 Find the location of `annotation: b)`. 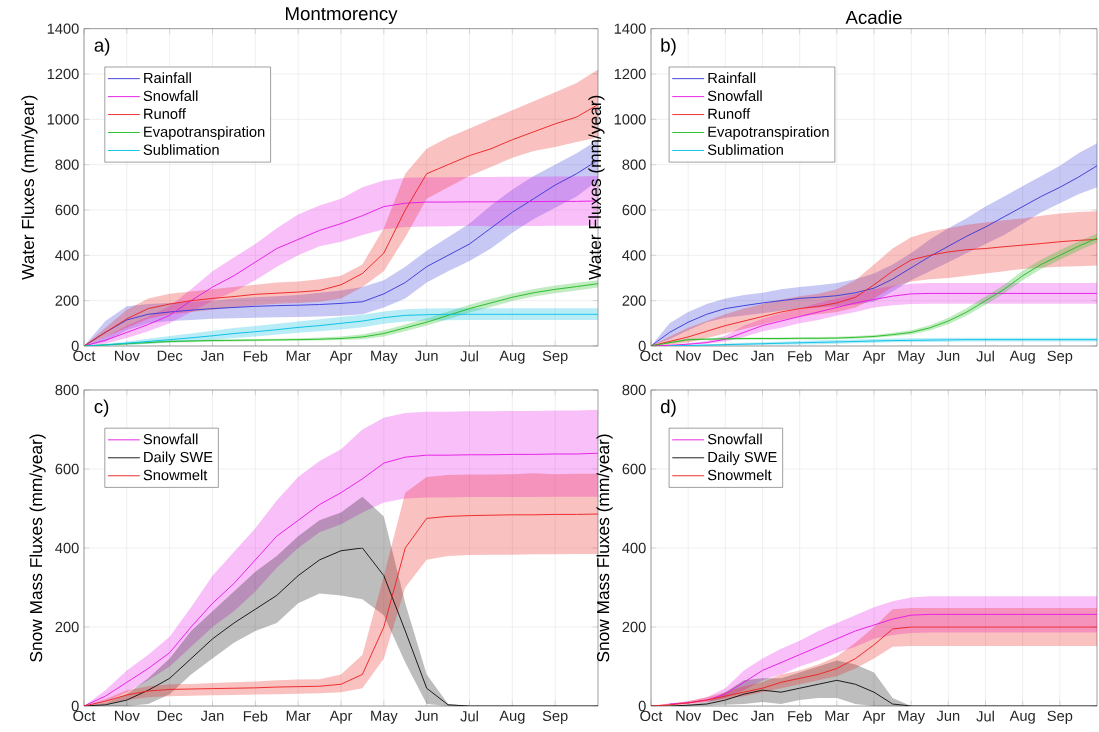

annotation: b) is located at coordinates (668, 47).